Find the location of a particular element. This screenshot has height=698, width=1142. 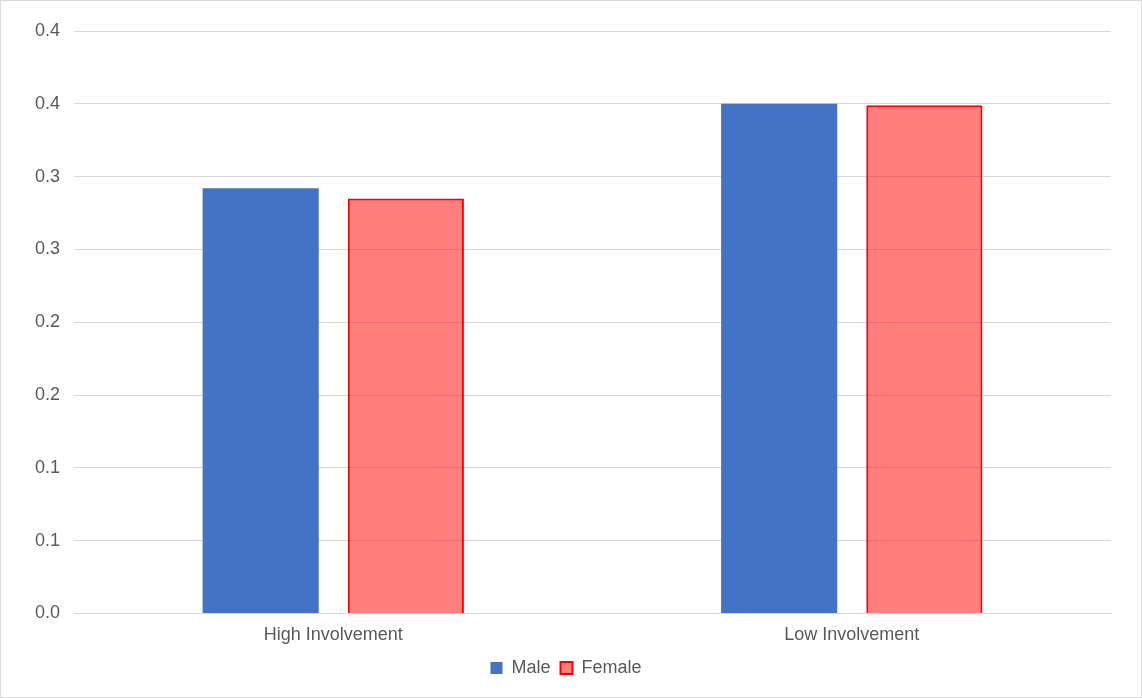

legend-label: Male is located at coordinates (531, 666).